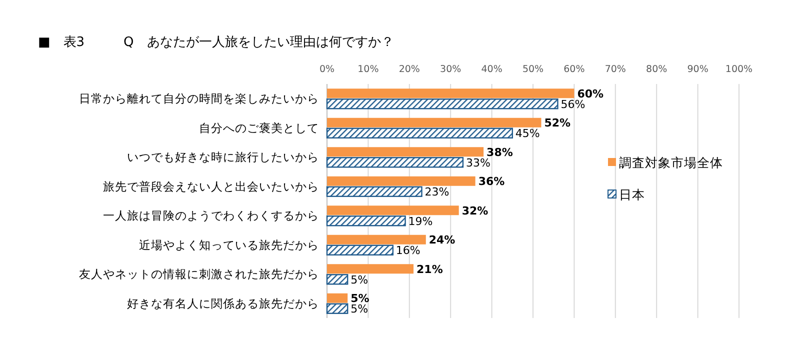 The width and height of the screenshot is (800, 341). I want to click on y-tick-label: 近場やよく知っている旅先だから, so click(229, 245).